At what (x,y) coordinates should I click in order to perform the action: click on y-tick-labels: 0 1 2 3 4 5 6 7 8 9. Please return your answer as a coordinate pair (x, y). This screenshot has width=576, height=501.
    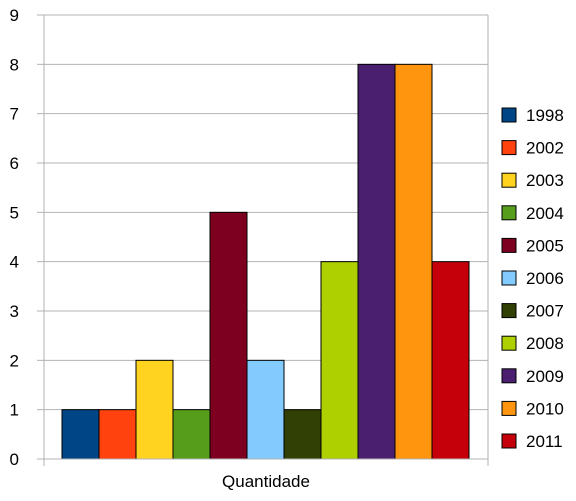
    Looking at the image, I should click on (14, 237).